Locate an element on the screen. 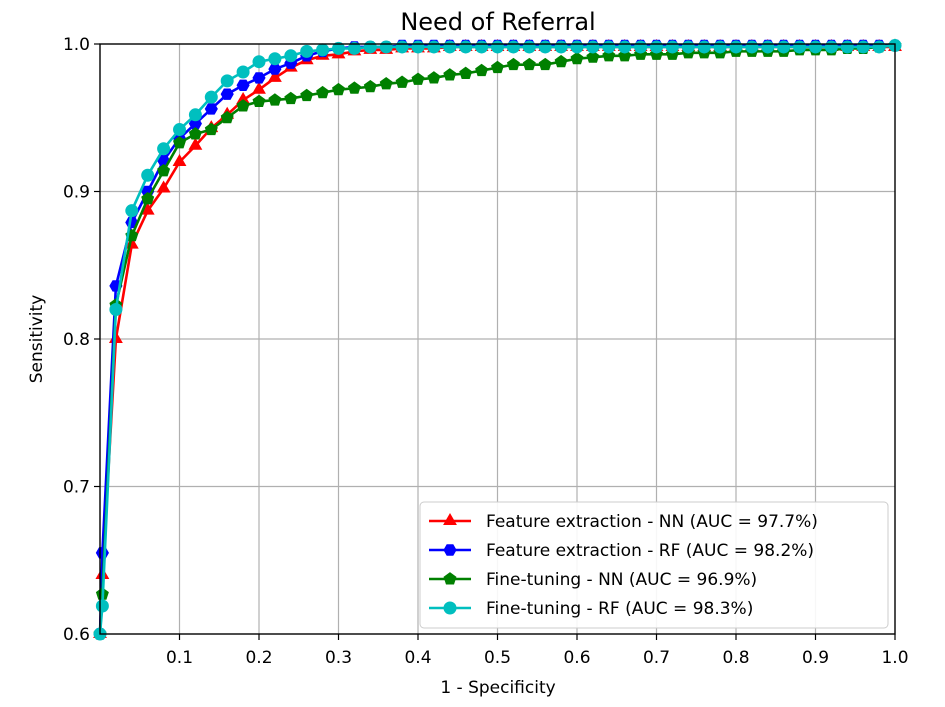  x-tick-label: 0.2 is located at coordinates (258, 658).